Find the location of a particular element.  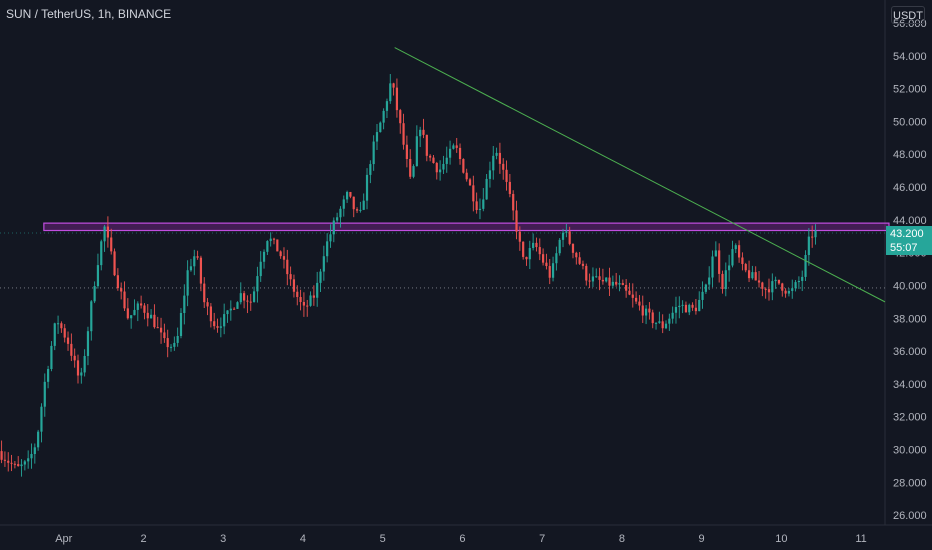

time-axis: Apr 2 3 4 5 6 7 8 9 10 11 is located at coordinates (466, 534).